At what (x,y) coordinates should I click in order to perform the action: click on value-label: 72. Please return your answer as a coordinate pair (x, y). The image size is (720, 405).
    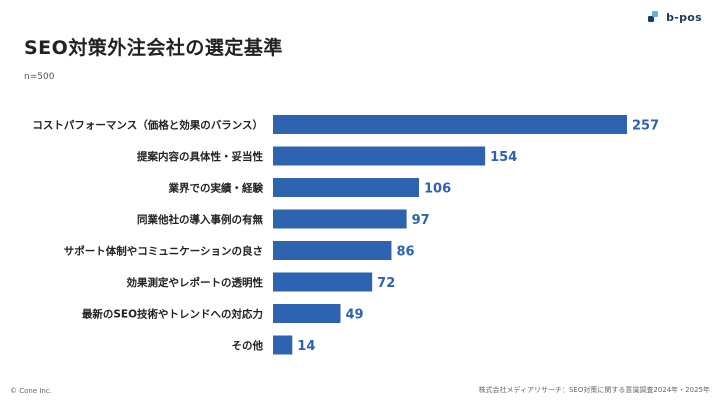
    Looking at the image, I should click on (386, 283).